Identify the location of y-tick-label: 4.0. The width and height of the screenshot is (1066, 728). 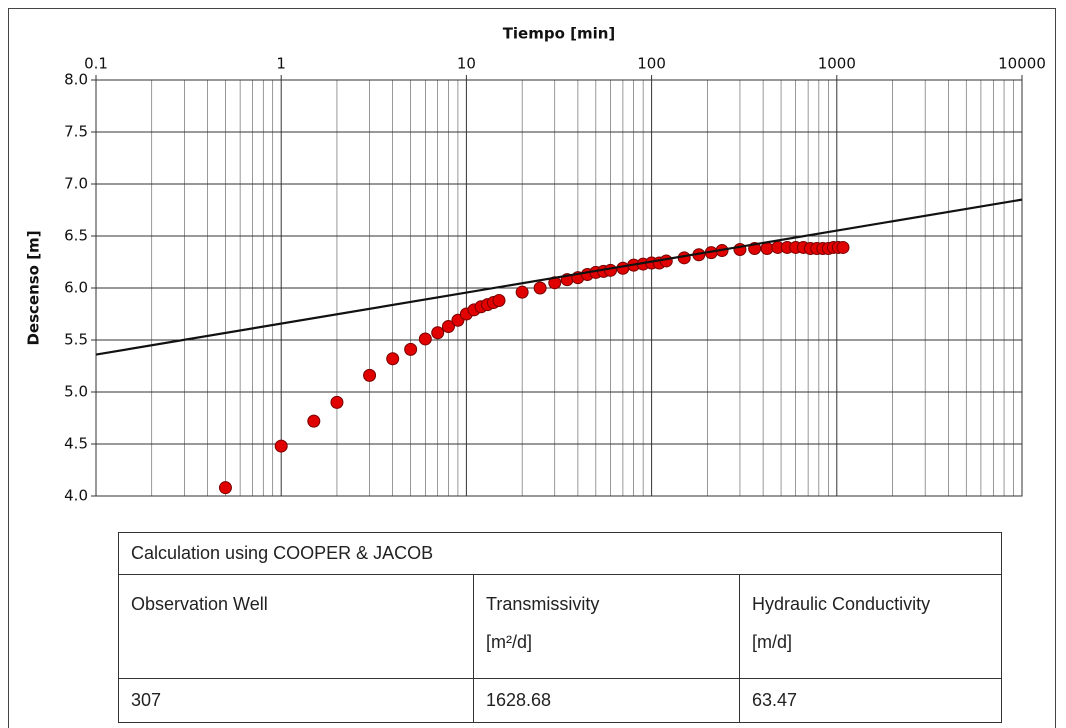
(76, 496).